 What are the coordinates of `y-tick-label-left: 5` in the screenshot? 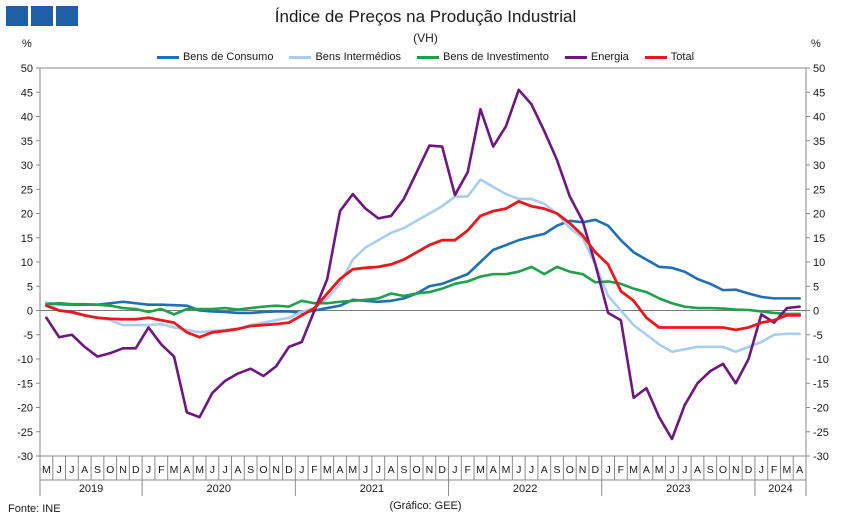 It's located at (30, 287).